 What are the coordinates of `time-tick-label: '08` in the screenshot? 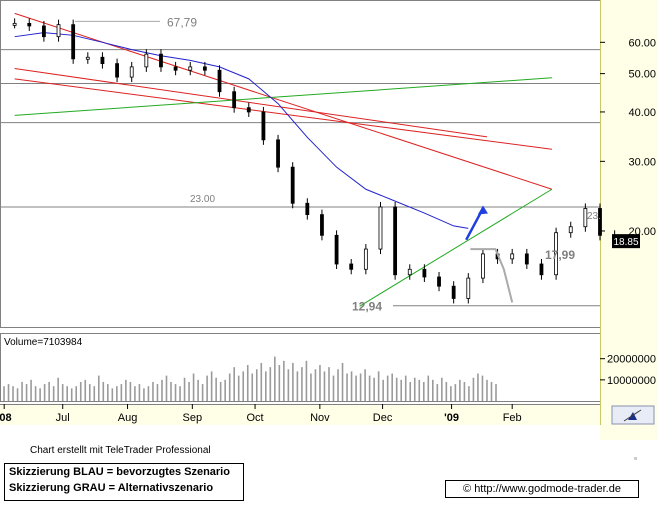 It's located at (6, 418).